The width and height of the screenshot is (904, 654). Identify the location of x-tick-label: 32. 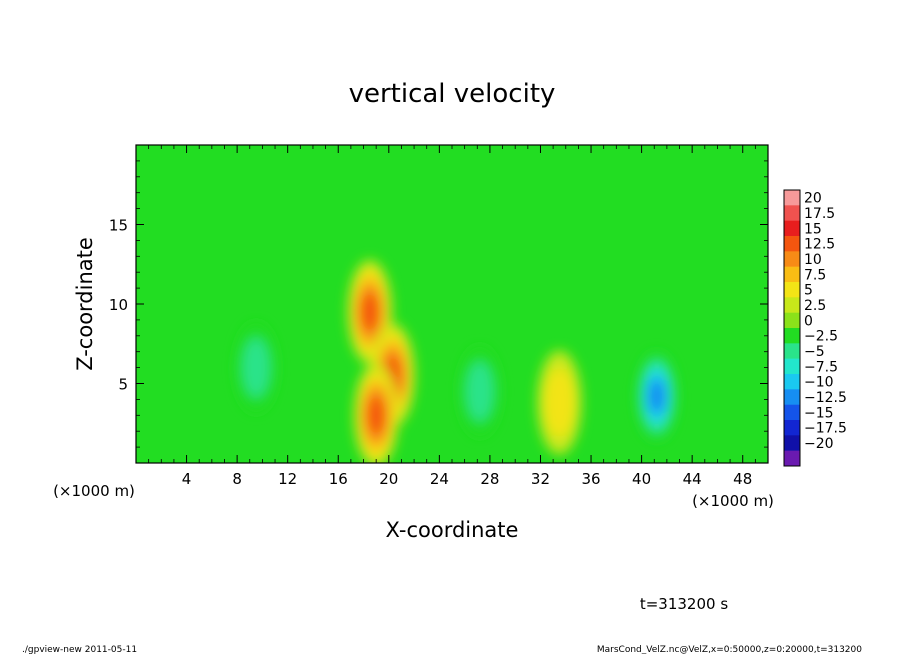
(540, 479).